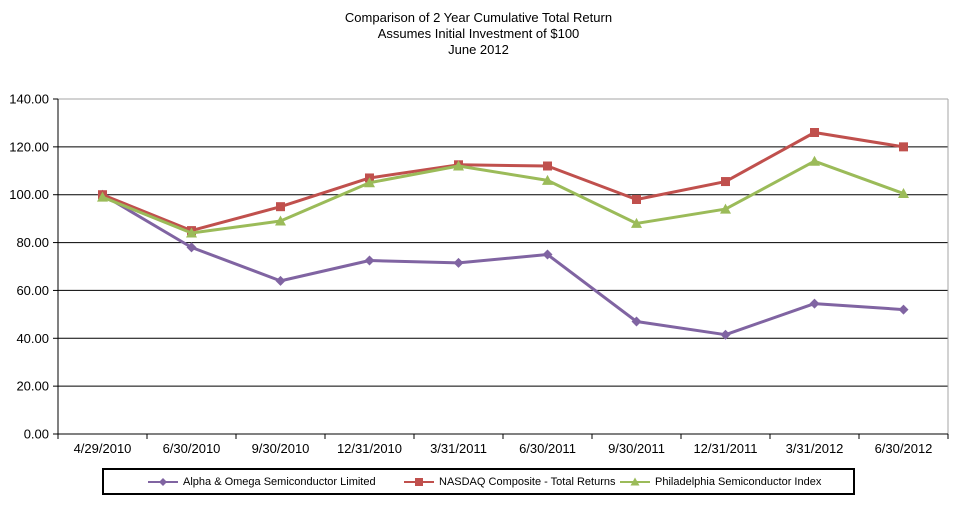  Describe the element at coordinates (192, 448) in the screenshot. I see `x-tick-label: 6/30/2010` at that location.